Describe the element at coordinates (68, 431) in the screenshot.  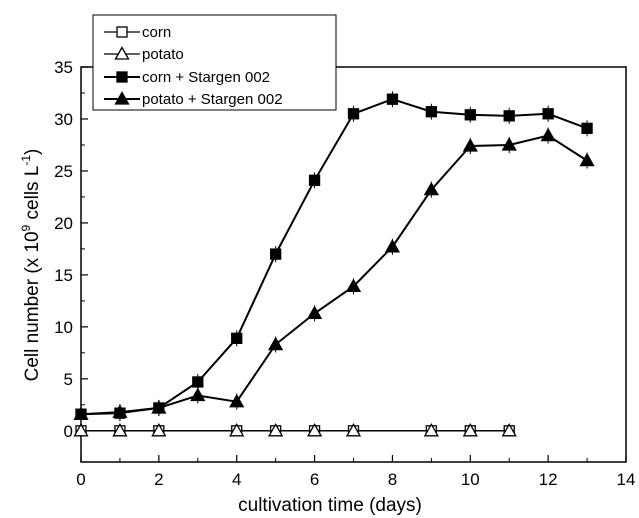
I see `y-tick-label: 0` at that location.